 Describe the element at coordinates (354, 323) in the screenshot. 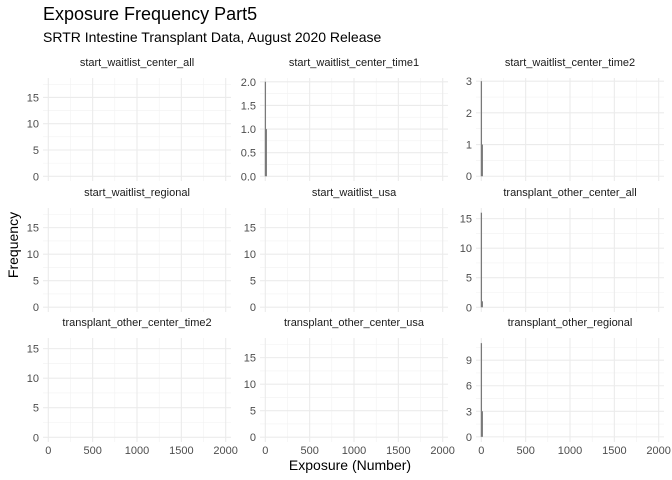

I see `facet-label: transplant_other_center_usa` at that location.